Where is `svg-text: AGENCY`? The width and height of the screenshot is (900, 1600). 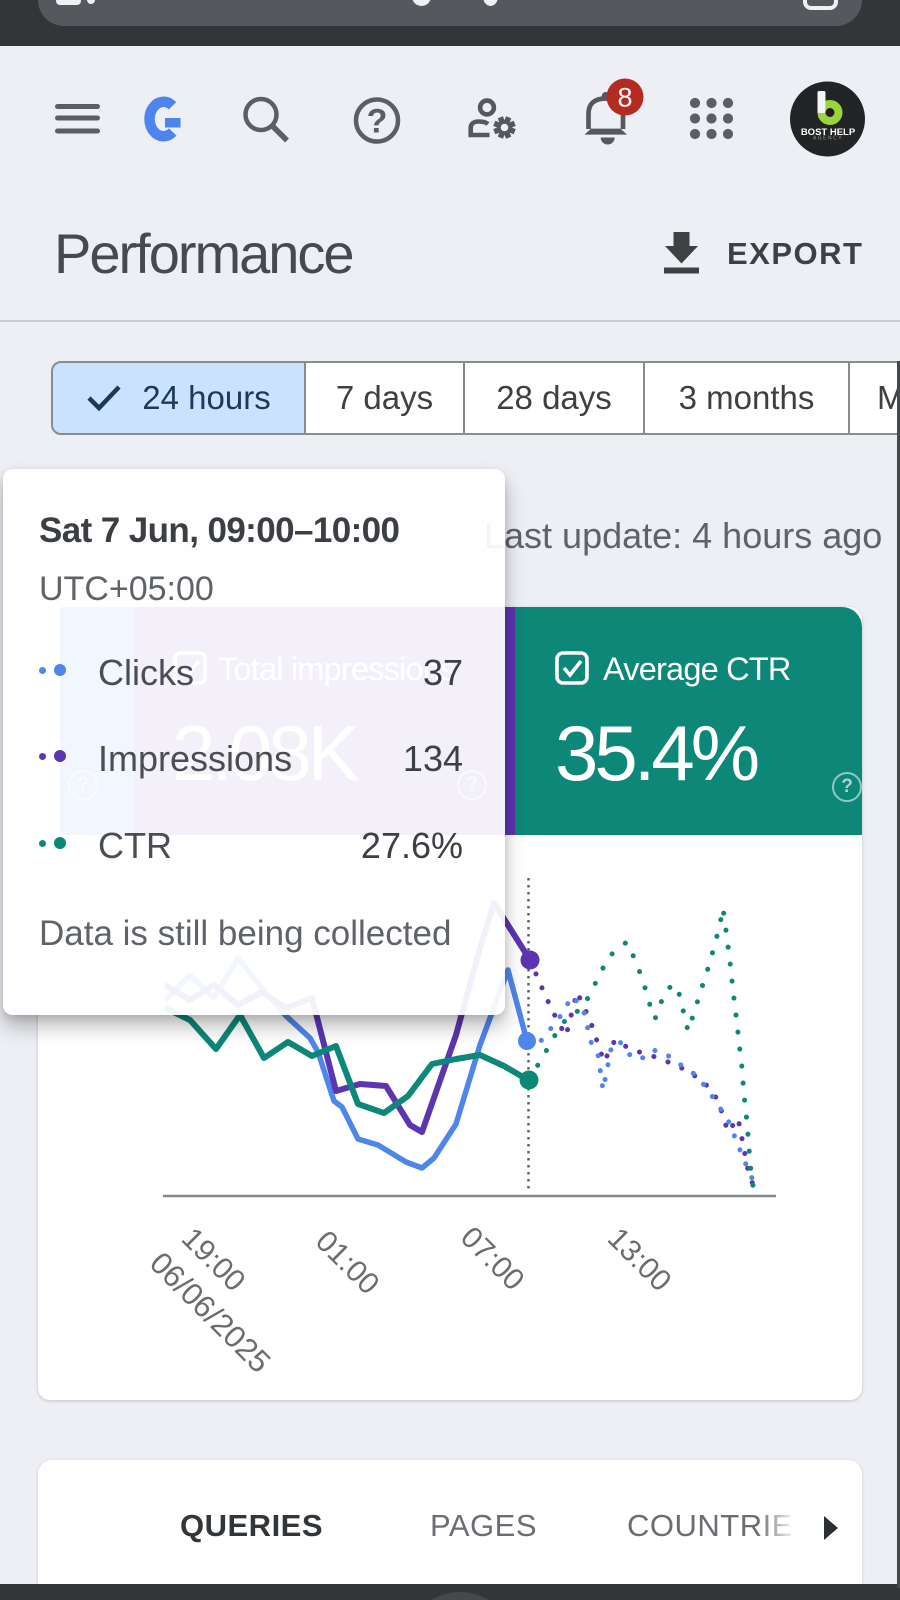 svg-text: AGENCY is located at coordinates (828, 139).